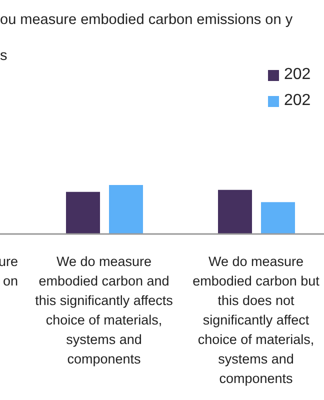 This screenshot has height=400, width=324. What do you see at coordinates (4, 56) in the screenshot?
I see `chart-subtitle: s` at bounding box center [4, 56].